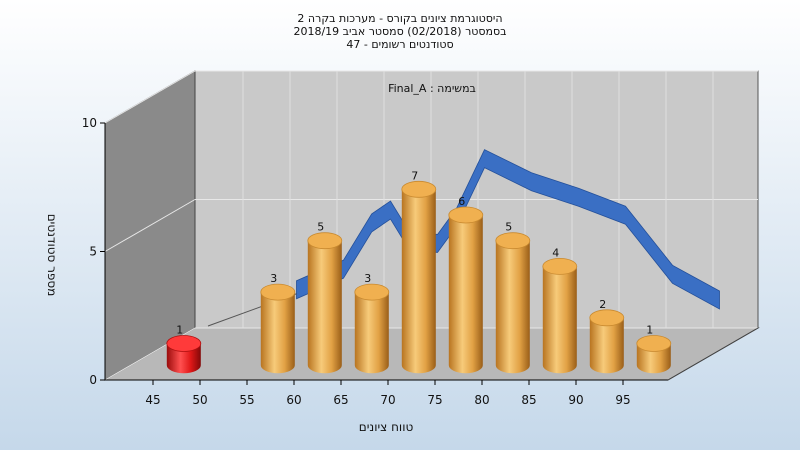  Describe the element at coordinates (432, 88) in the screenshot. I see `inset-task-label: Final_A : במשימה` at that location.